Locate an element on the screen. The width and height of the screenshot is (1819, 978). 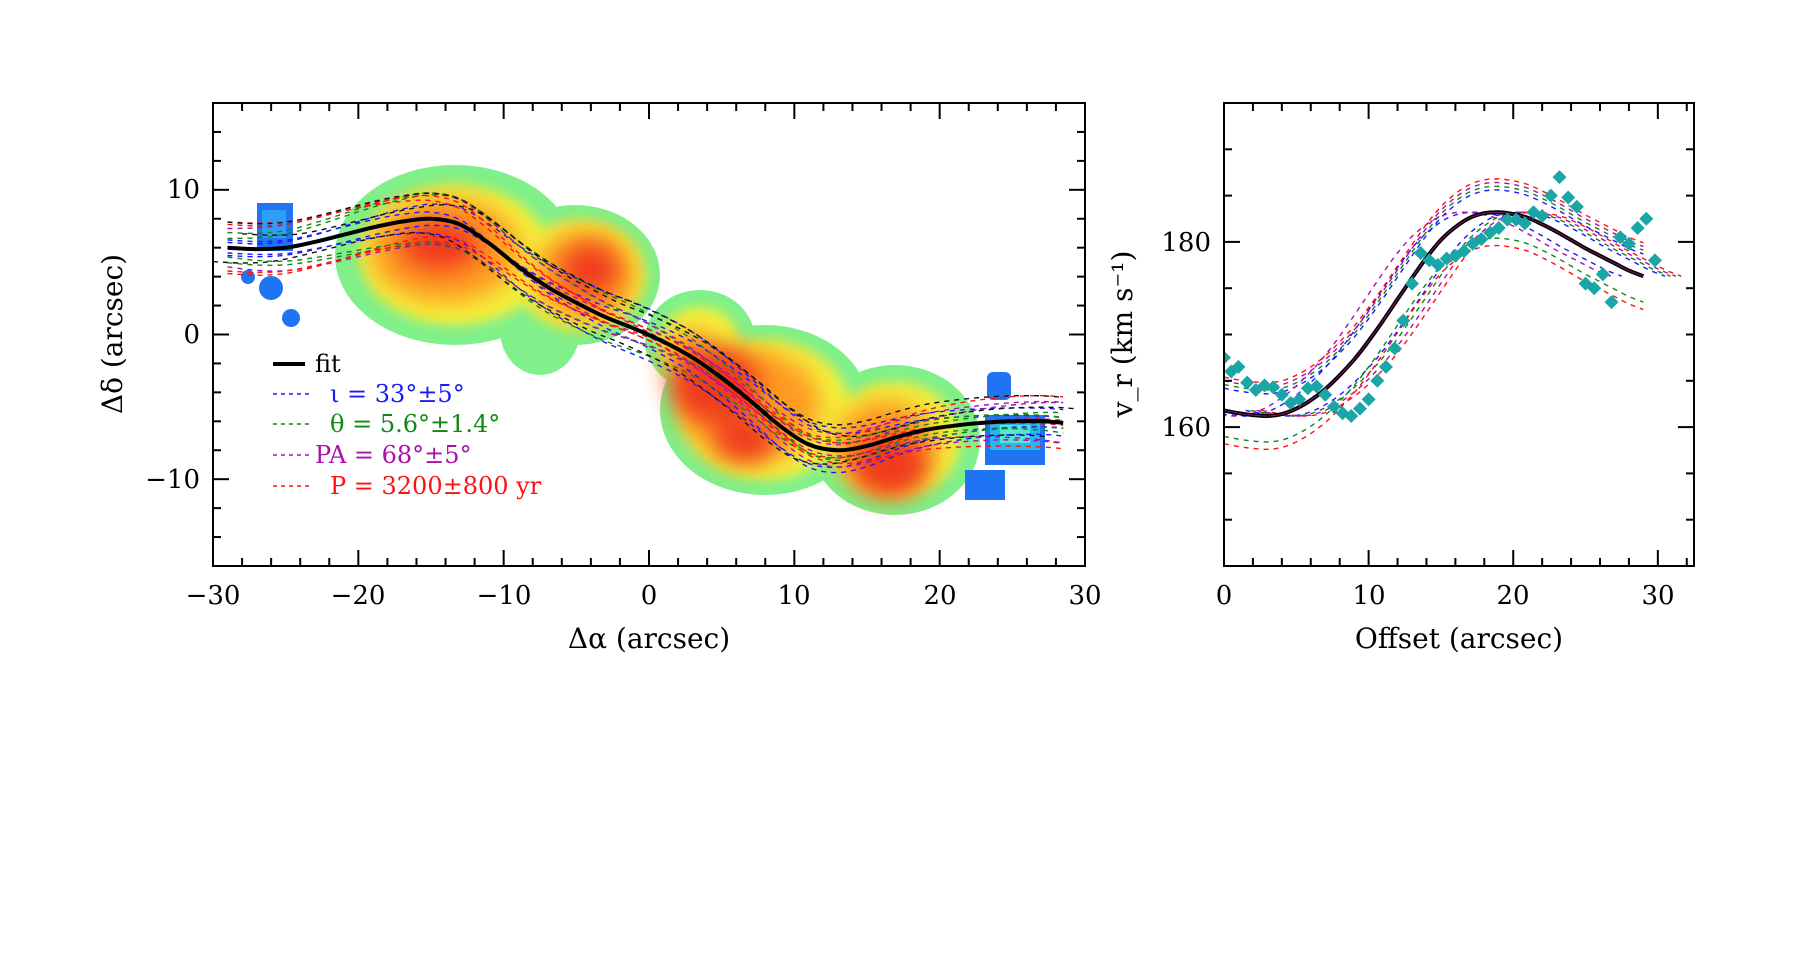
x-tick-labels: −30 −20 −10 0 10 20 30 is located at coordinates (644, 596).